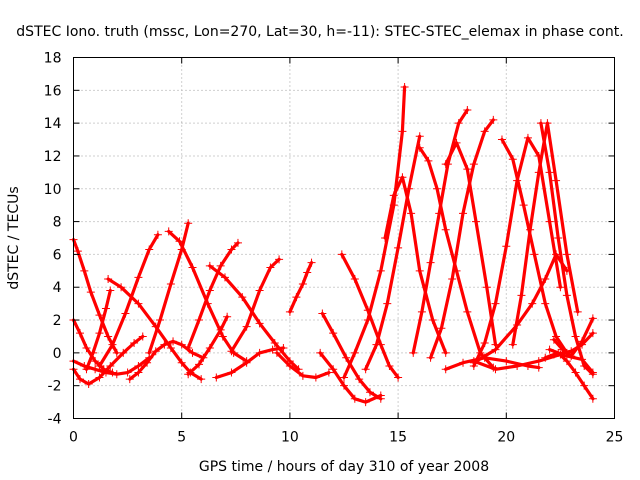 Image resolution: width=640 pixels, height=480 pixels. Describe the element at coordinates (181, 438) in the screenshot. I see `x-tick-label: 5` at that location.